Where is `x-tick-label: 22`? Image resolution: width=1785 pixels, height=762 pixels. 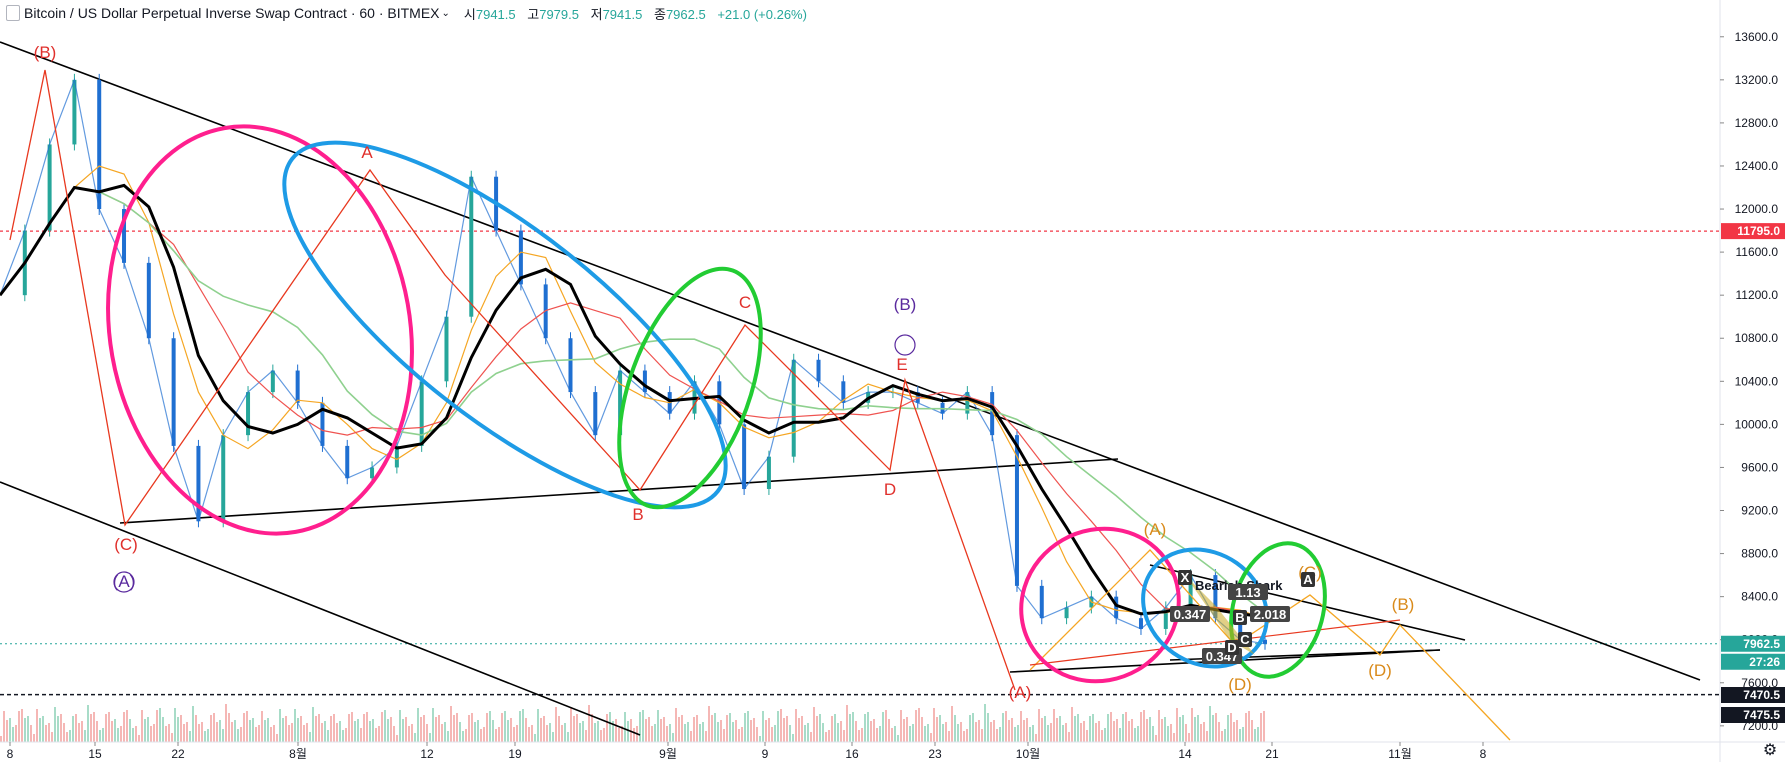
x-tick-label: 22 is located at coordinates (178, 754).